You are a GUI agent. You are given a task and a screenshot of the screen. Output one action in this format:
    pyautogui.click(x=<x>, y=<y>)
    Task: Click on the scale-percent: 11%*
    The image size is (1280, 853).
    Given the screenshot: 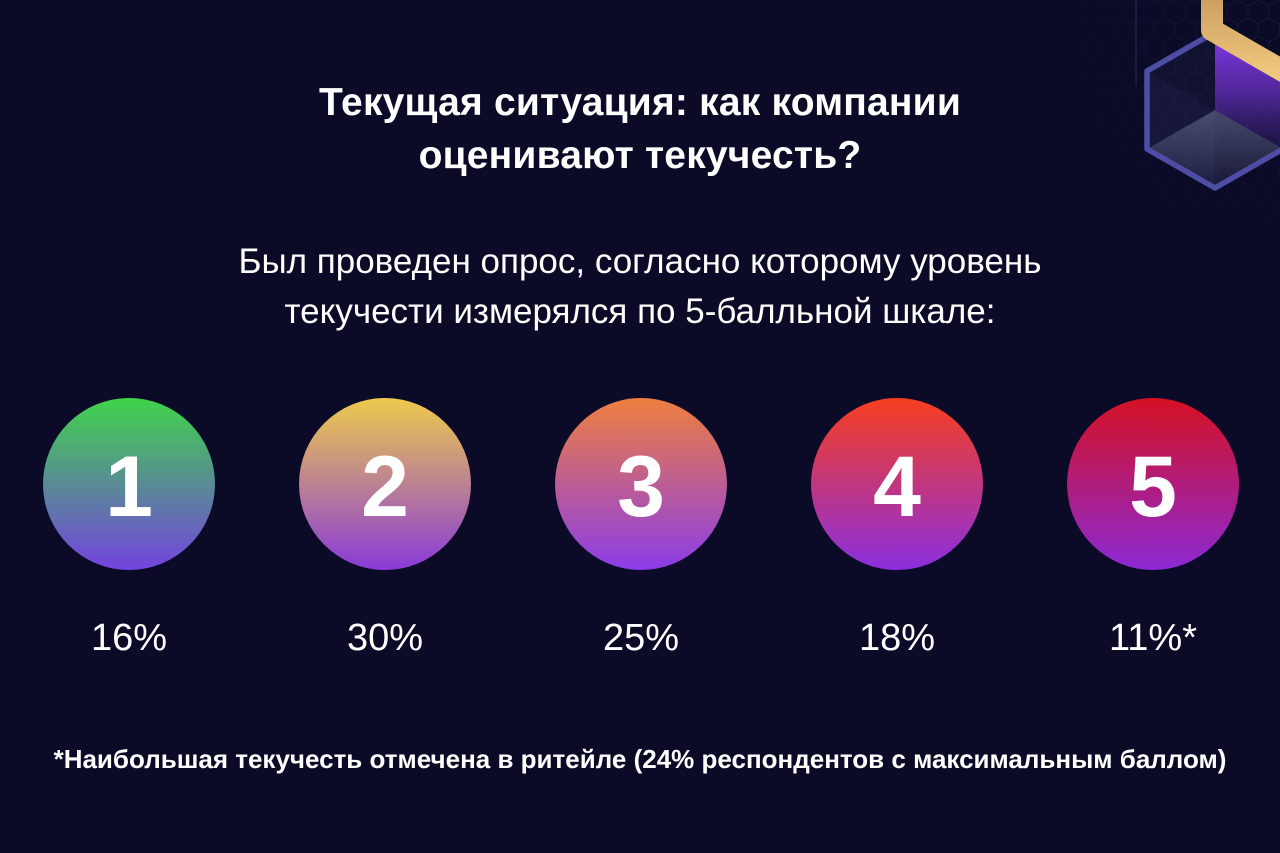 What is the action you would take?
    pyautogui.click(x=1153, y=638)
    